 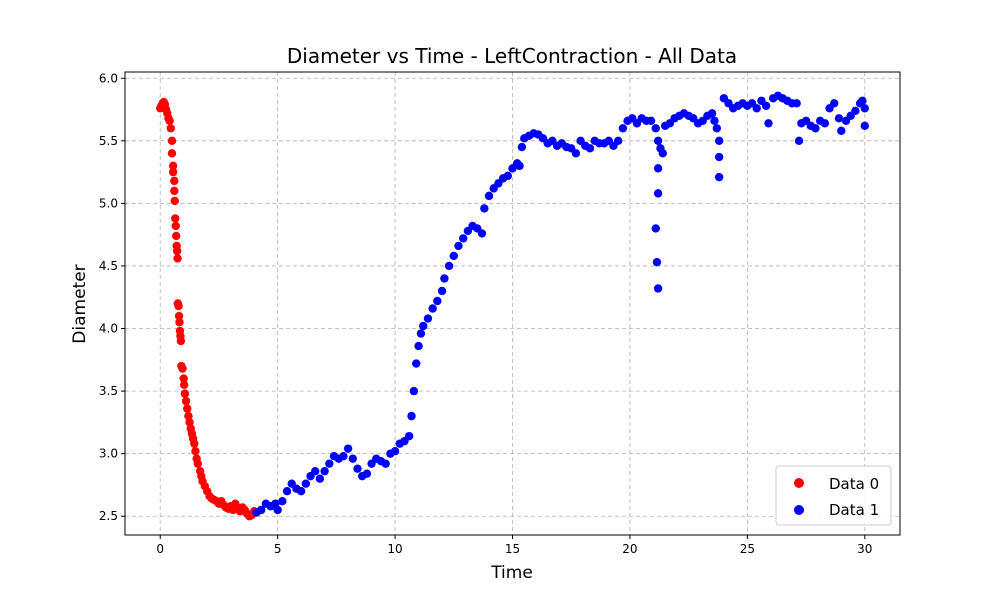 What do you see at coordinates (108, 516) in the screenshot?
I see `y-tick-label: 2.5` at bounding box center [108, 516].